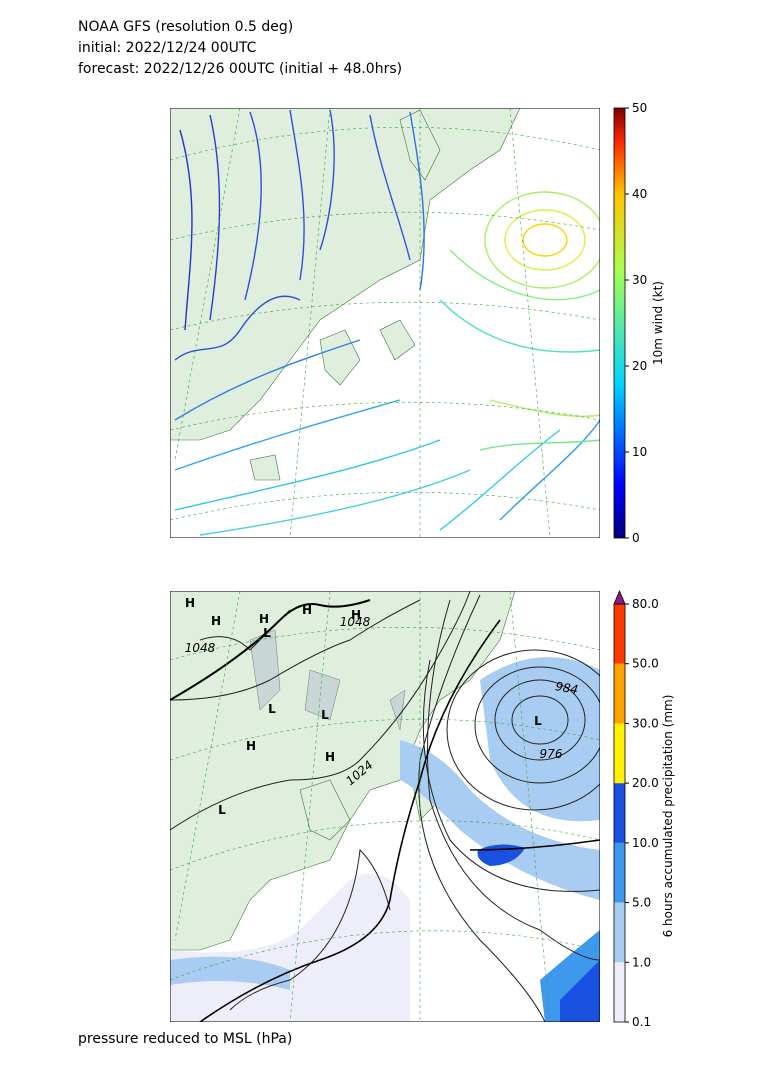  I want to click on colorbar-frame, so click(619, 813).